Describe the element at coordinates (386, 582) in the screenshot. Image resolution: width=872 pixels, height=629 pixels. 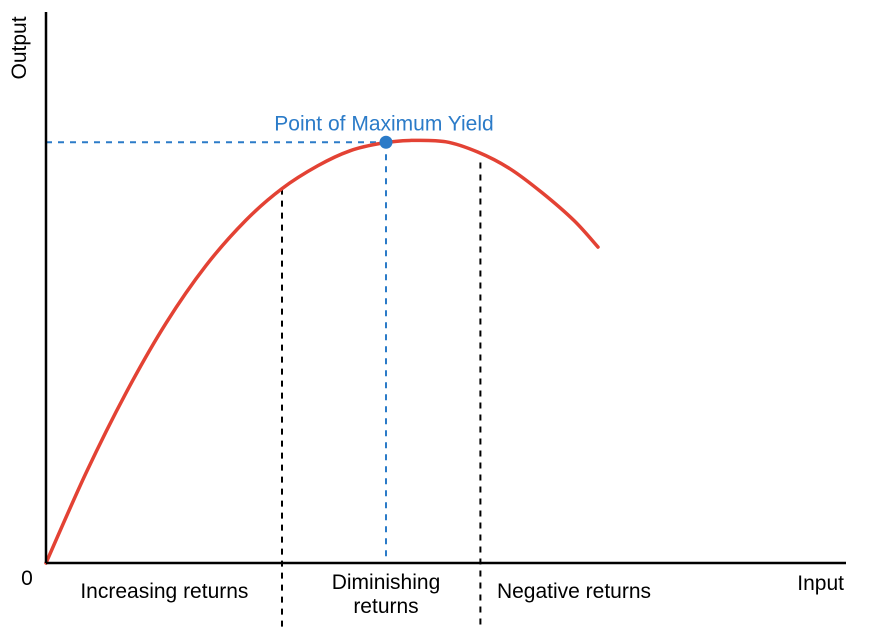
I see `region-label-2-line-1: Diminishing` at that location.